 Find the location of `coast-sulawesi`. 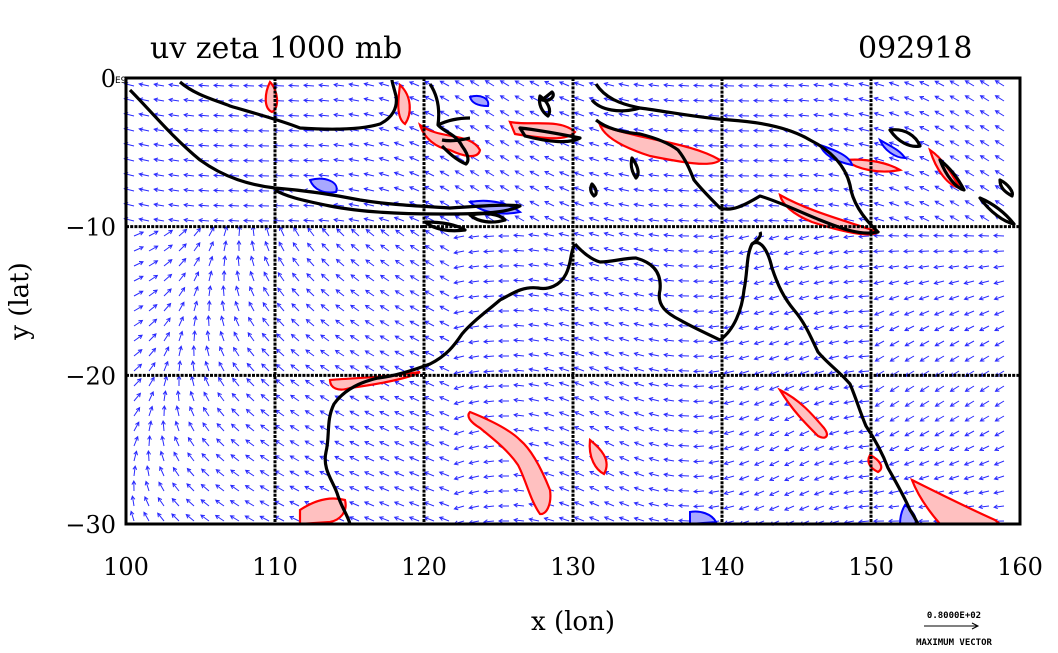

coast-sulawesi is located at coordinates (449, 124).